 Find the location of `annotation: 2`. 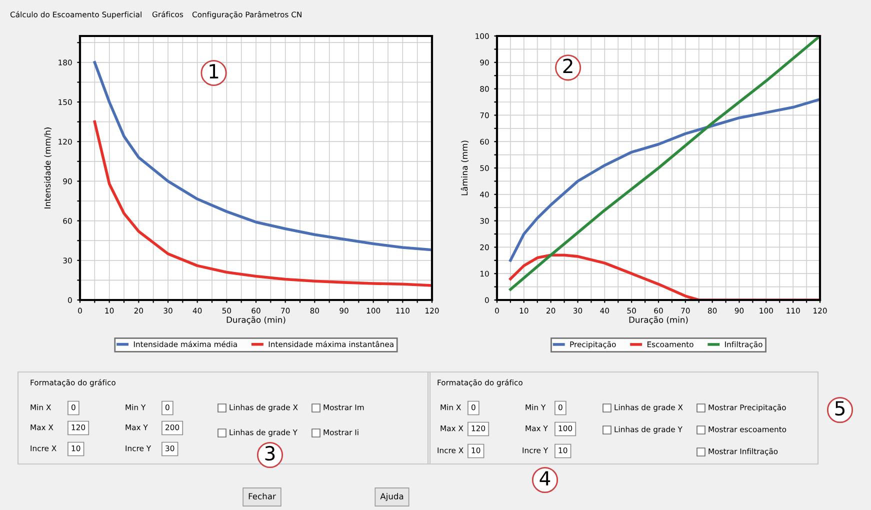

annotation: 2 is located at coordinates (567, 66).